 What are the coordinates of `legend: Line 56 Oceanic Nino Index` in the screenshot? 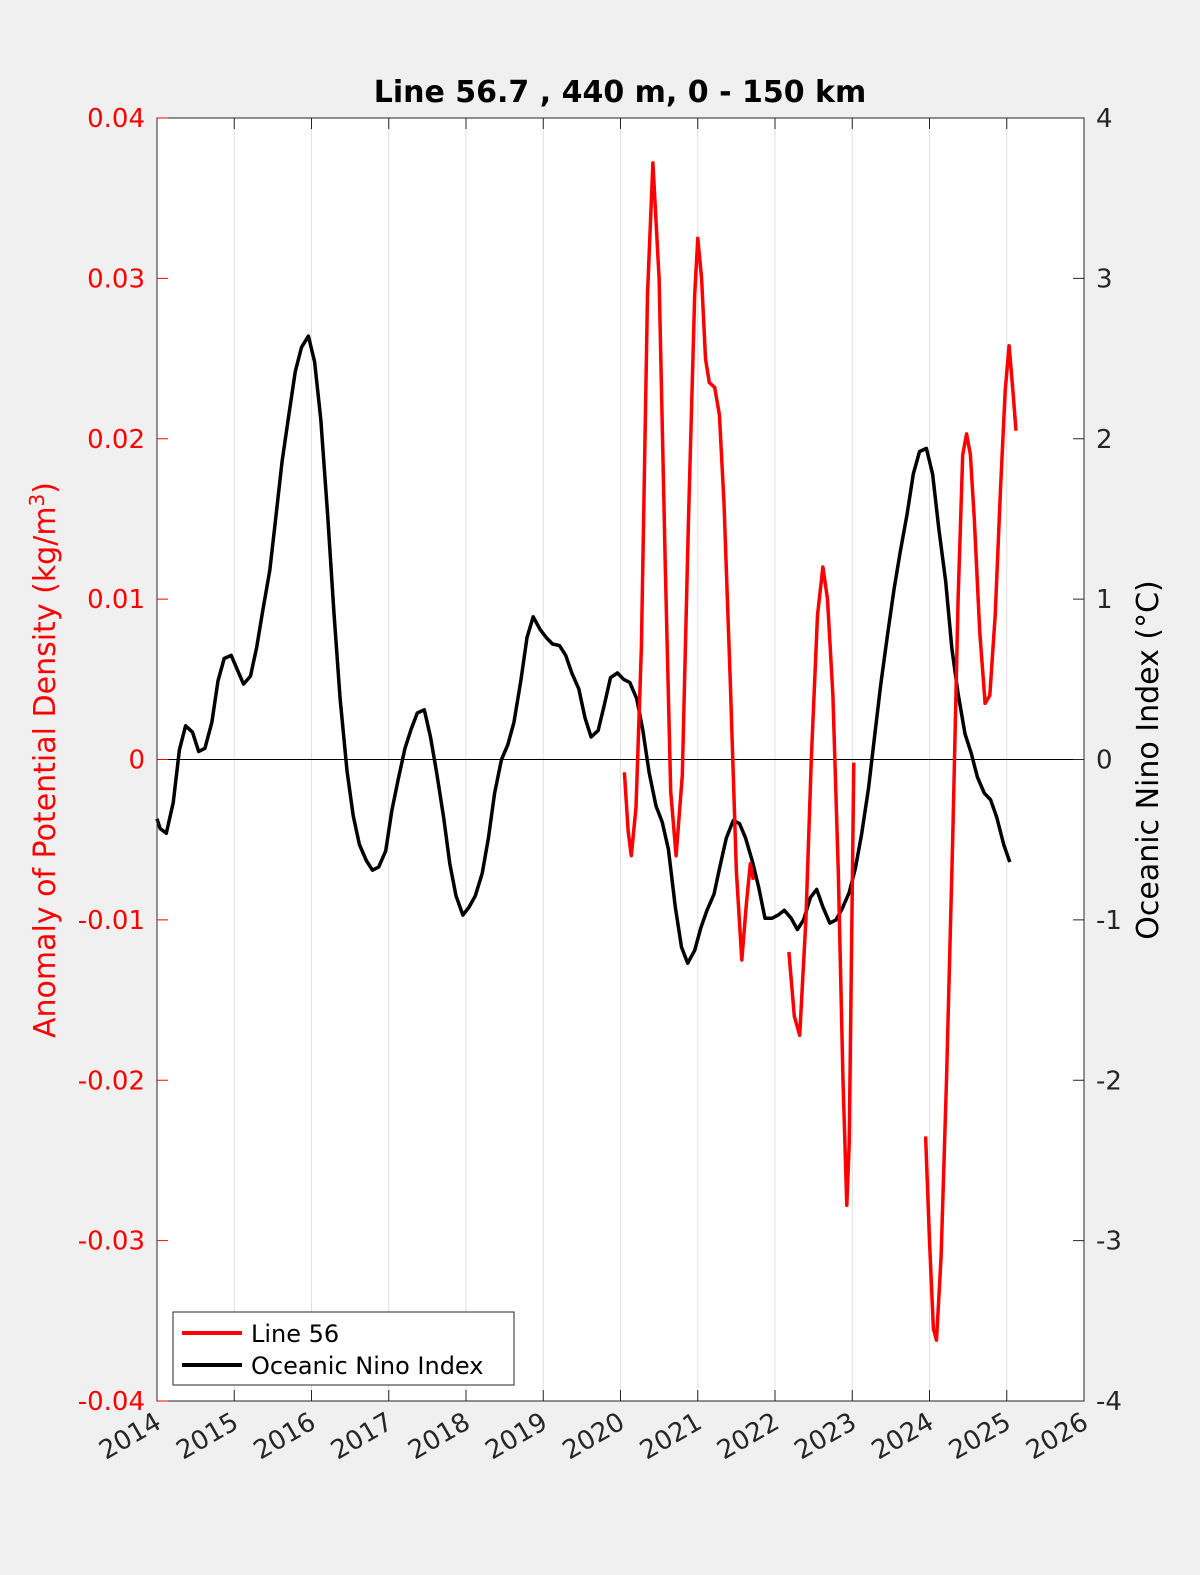 It's located at (343, 1348).